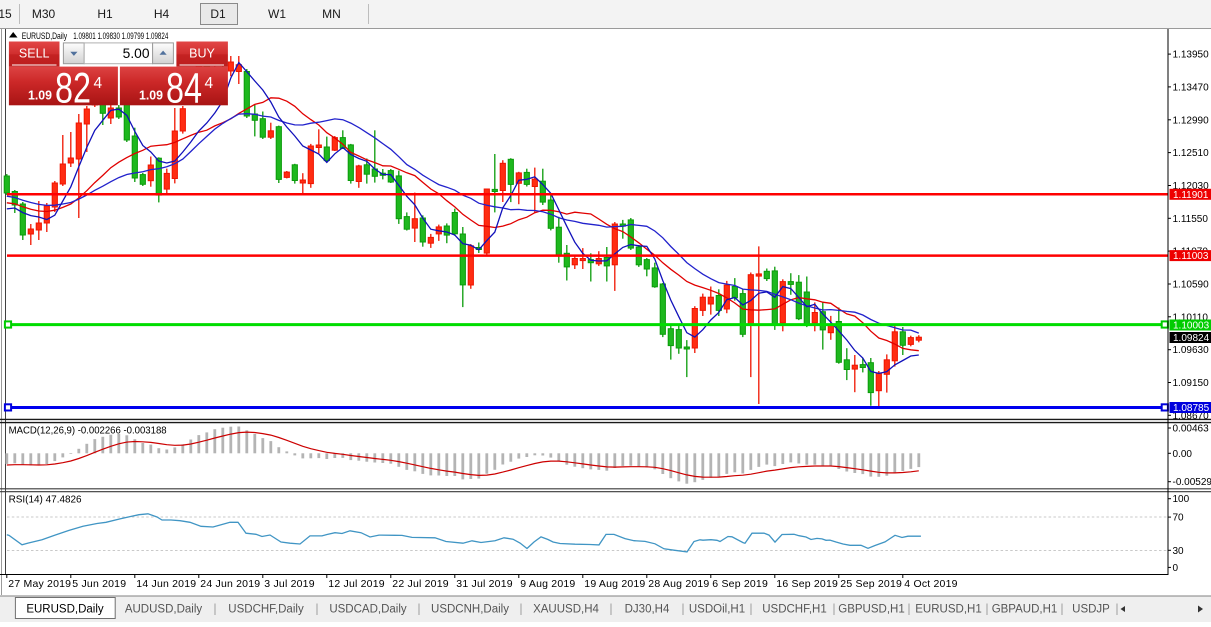 The image size is (1211, 627). I want to click on svg-text: USDCHF,Daily, so click(266, 610).